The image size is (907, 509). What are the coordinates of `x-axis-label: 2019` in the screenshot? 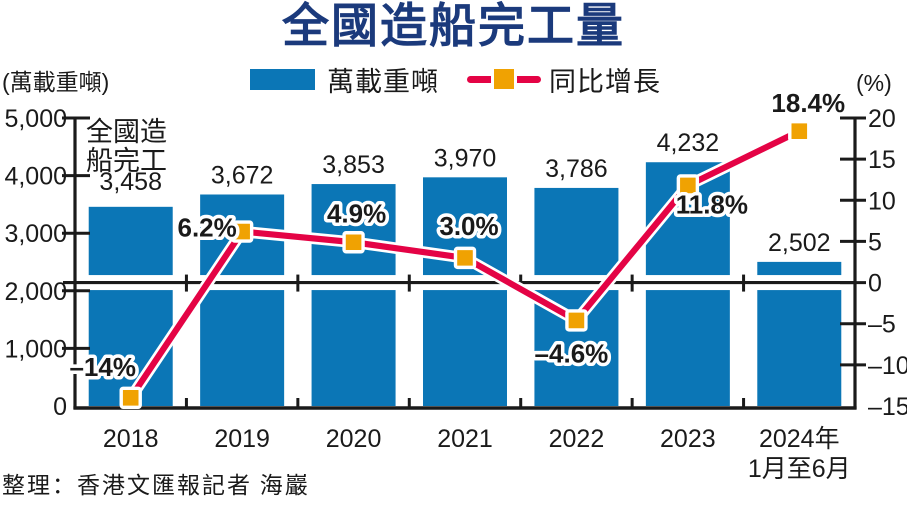 It's located at (242, 439).